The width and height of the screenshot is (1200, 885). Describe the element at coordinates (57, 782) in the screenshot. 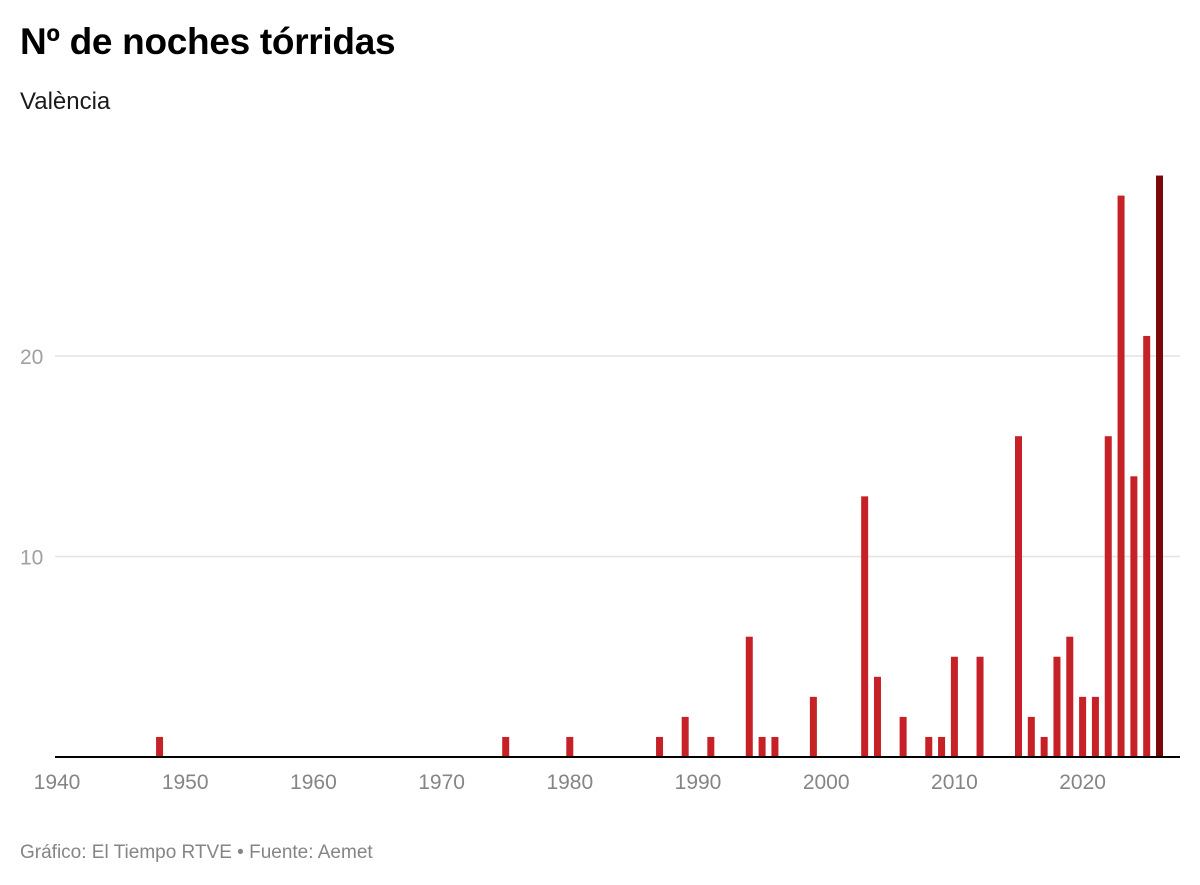

I see `x-tick-label: 1940` at that location.